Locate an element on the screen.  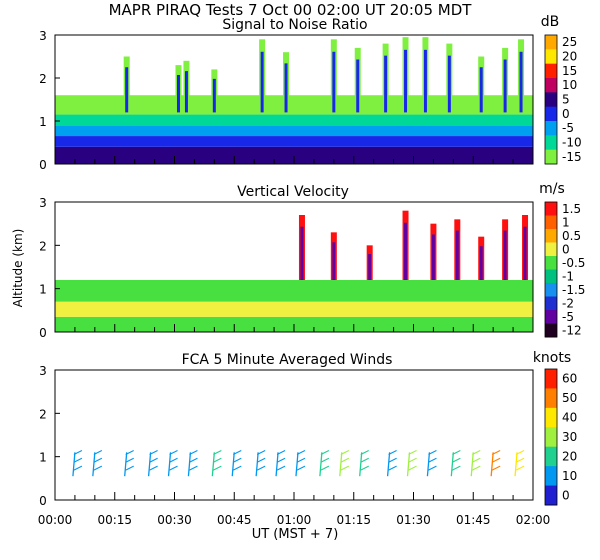
panel-title-snr: Signal to Noise Ratio is located at coordinates (294, 25).